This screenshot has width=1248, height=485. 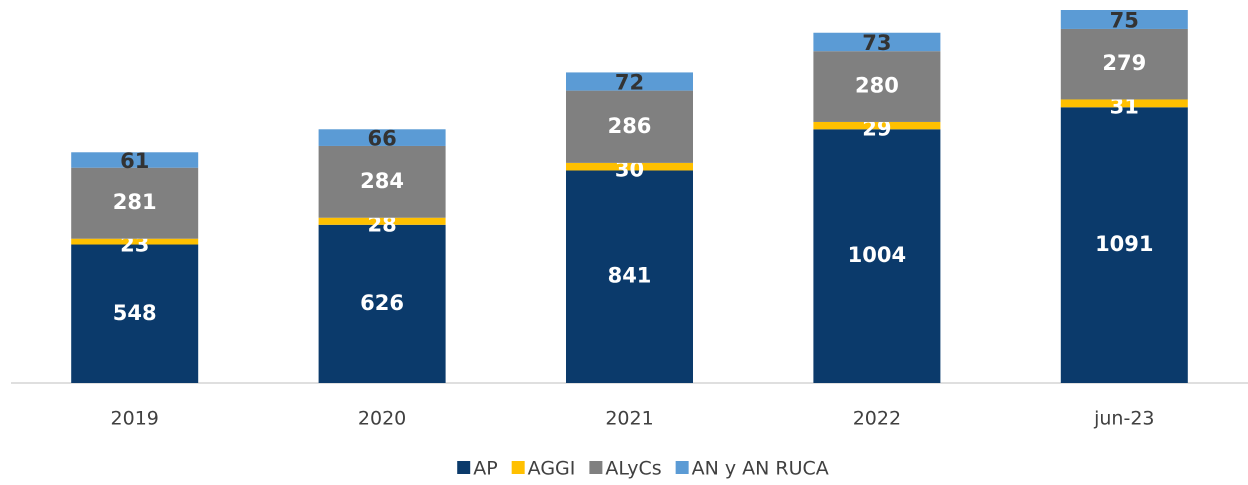 What do you see at coordinates (633, 469) in the screenshot?
I see `legend-label: ALyCs` at bounding box center [633, 469].